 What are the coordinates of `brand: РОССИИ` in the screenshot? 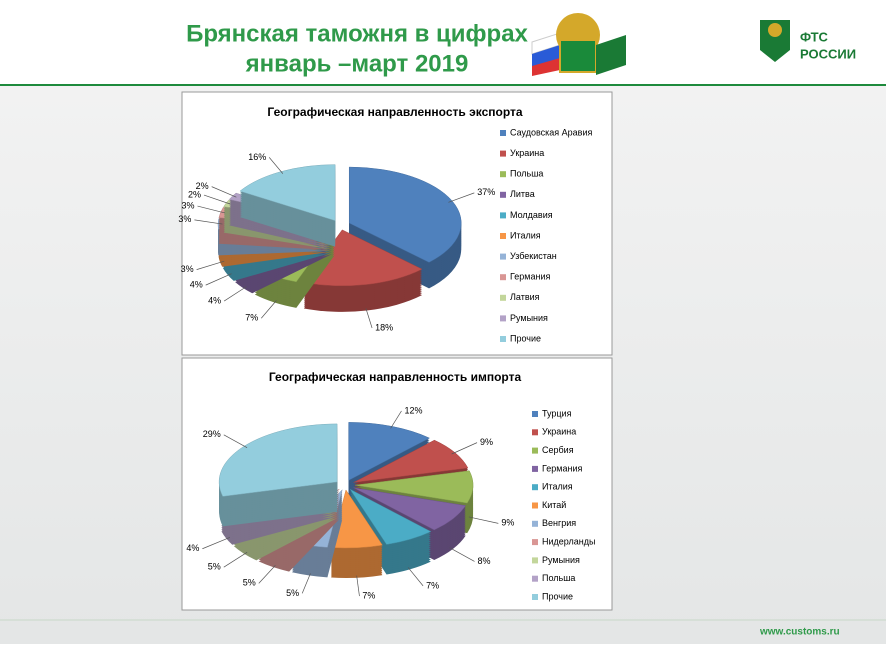 It's located at (828, 53).